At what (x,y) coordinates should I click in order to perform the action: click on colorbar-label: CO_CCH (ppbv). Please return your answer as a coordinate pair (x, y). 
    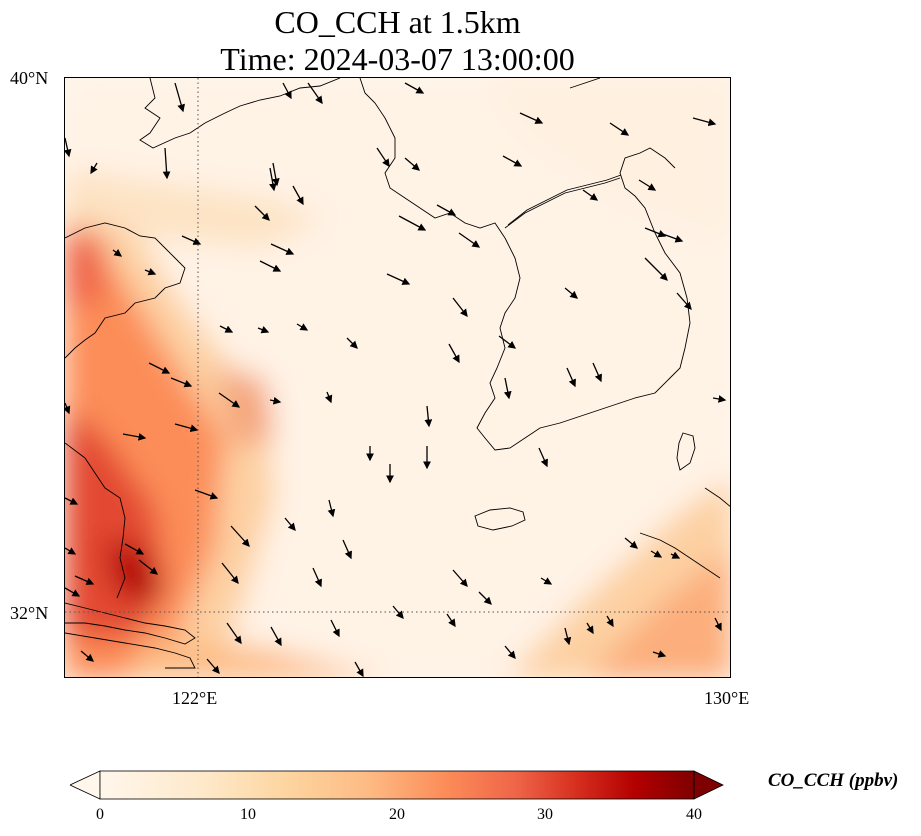
    Looking at the image, I should click on (833, 780).